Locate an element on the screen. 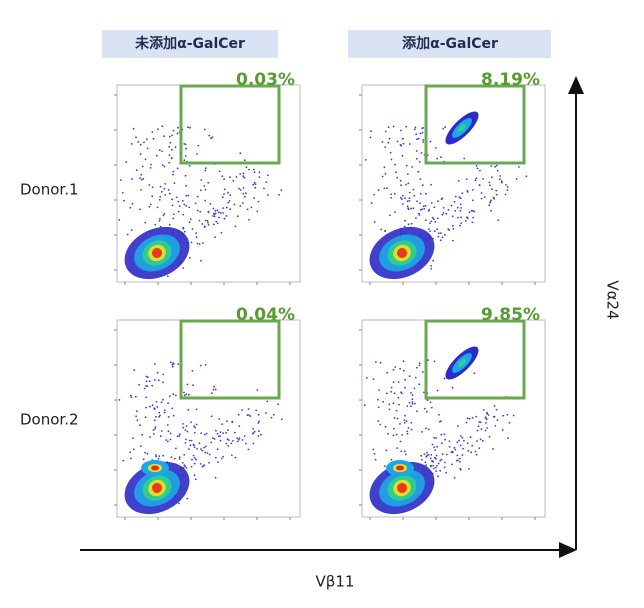  flow-plot: 0.03% is located at coordinates (207, 177).